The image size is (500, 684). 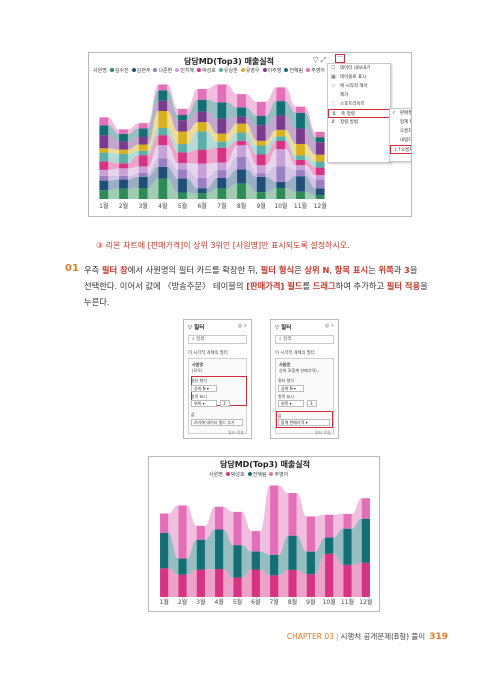 What do you see at coordinates (359, 68) in the screenshot?
I see `menu-item: ☐ 데이터 내보내기` at bounding box center [359, 68].